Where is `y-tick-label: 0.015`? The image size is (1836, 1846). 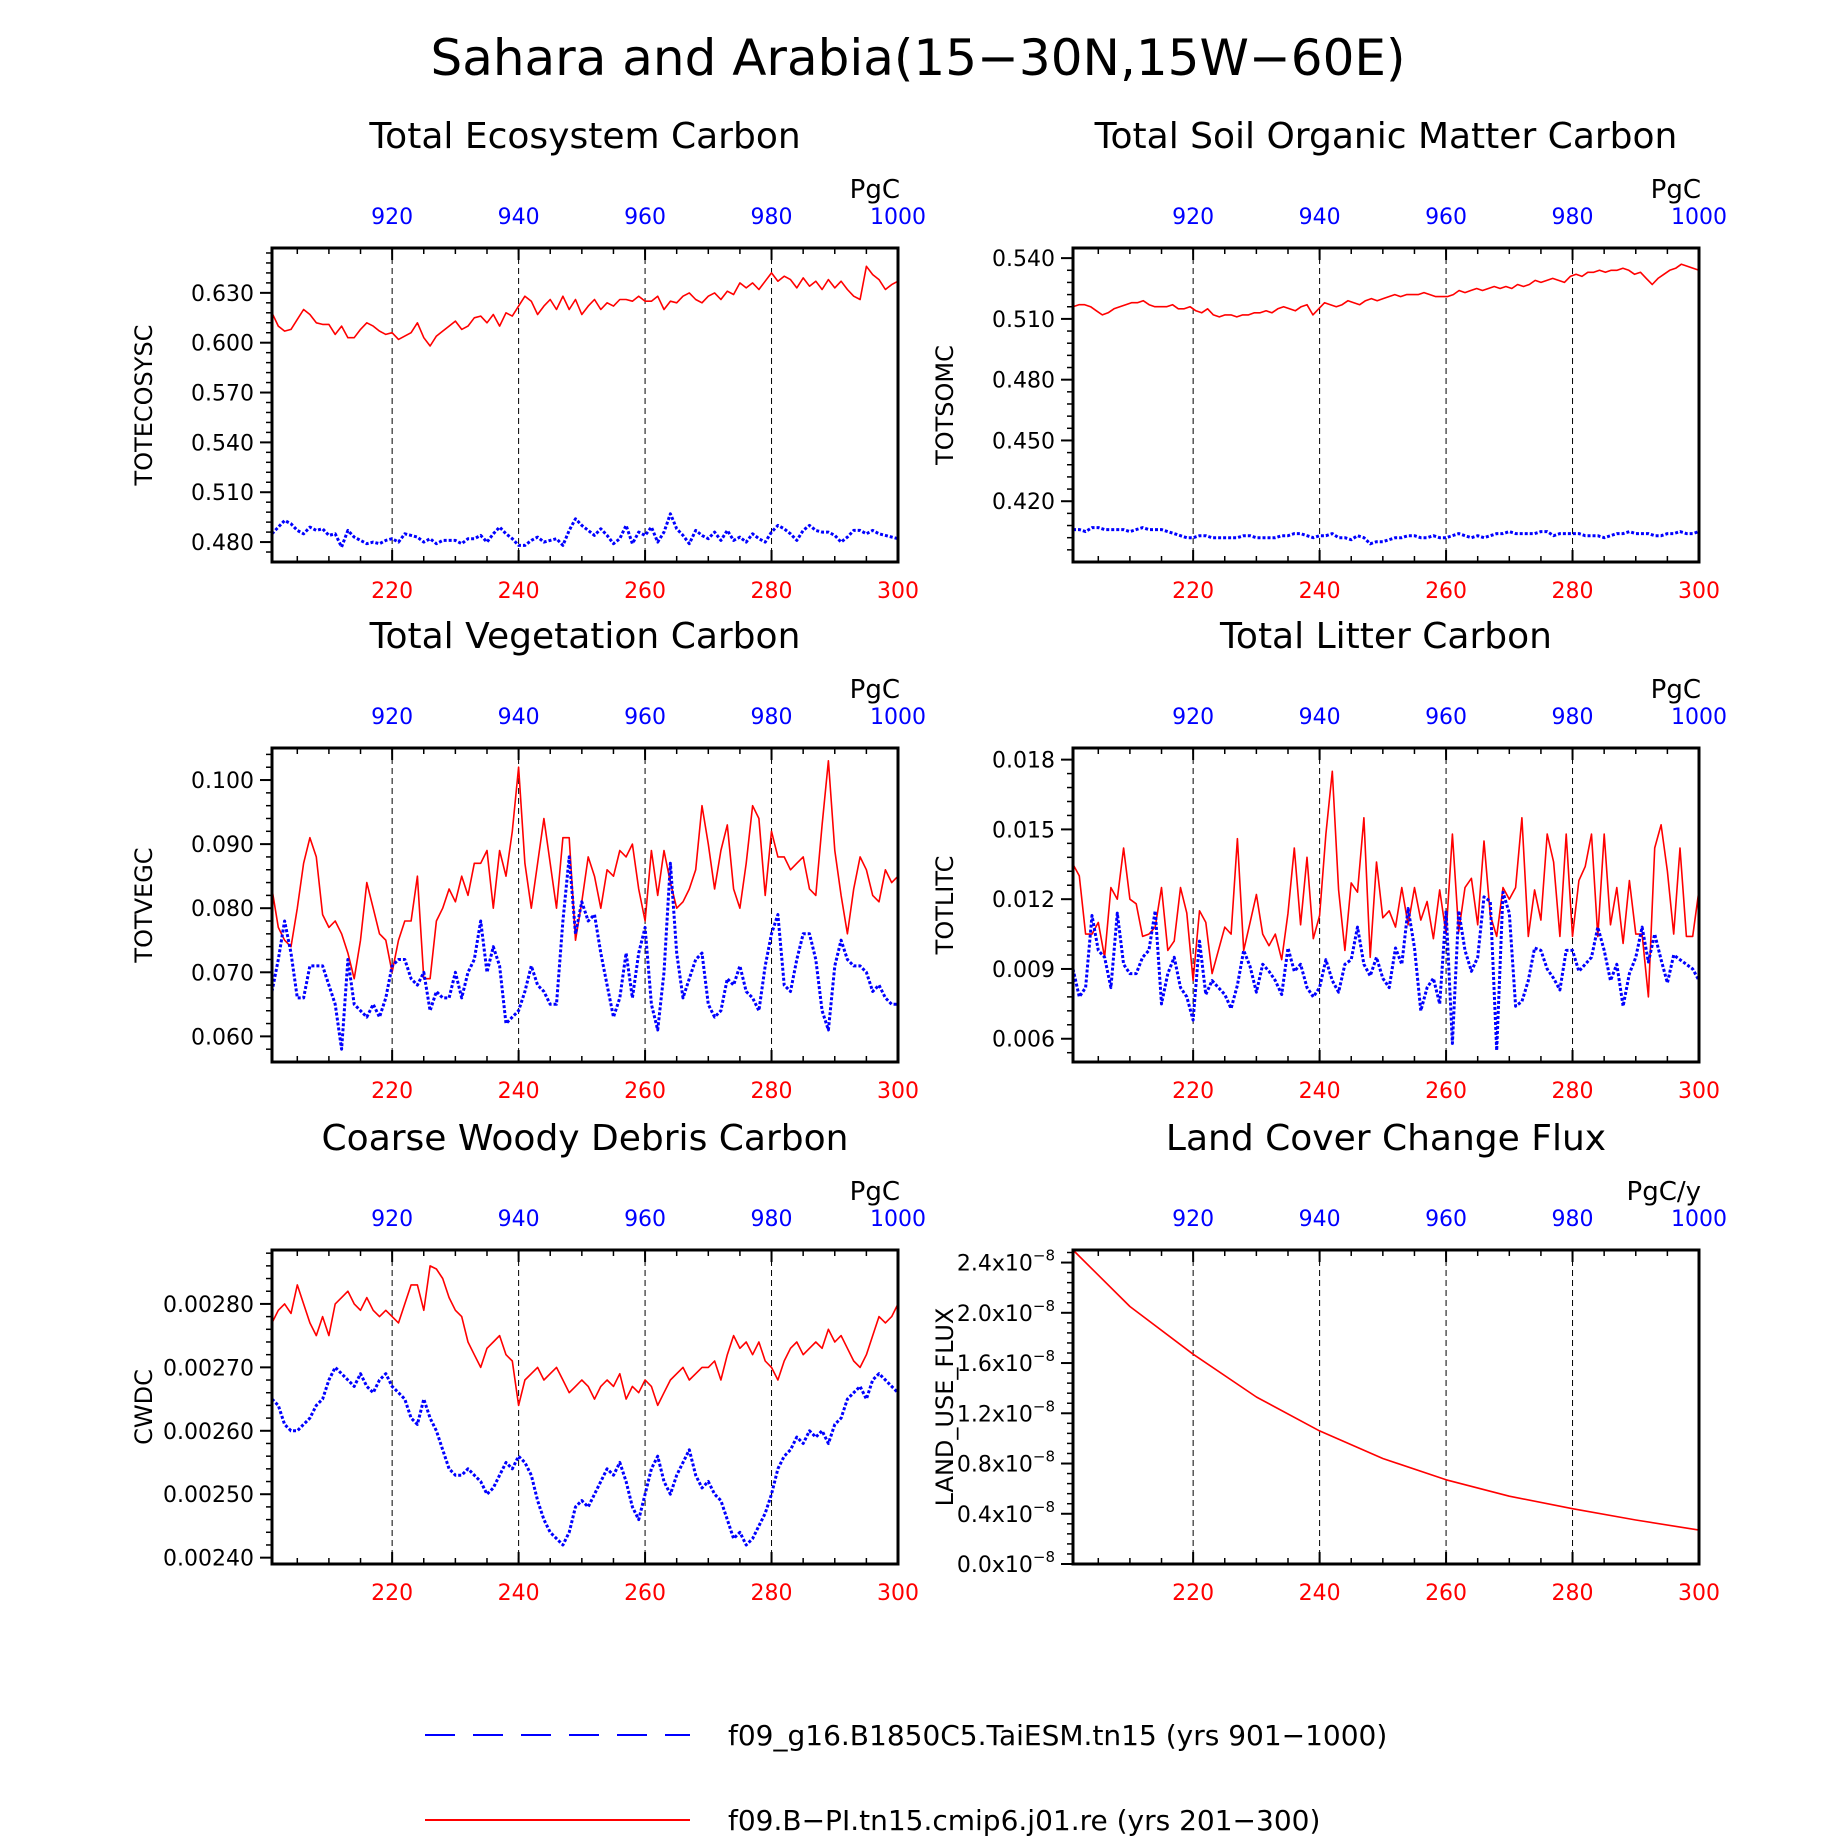
y-tick-label: 0.015 is located at coordinates (1023, 830).